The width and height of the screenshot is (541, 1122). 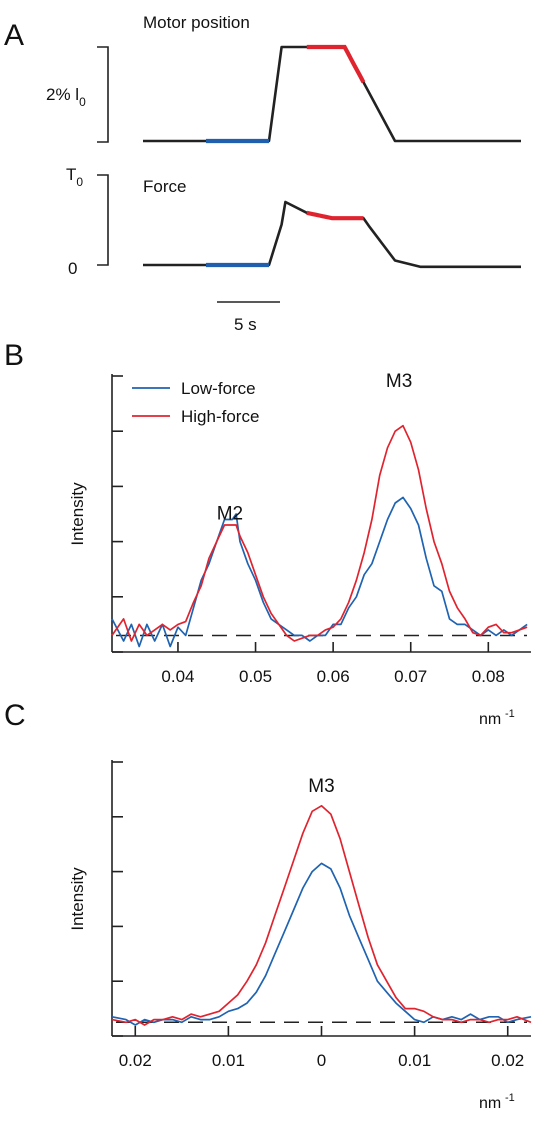 What do you see at coordinates (230, 514) in the screenshot?
I see `spectrum-b-peak-label: M2` at bounding box center [230, 514].